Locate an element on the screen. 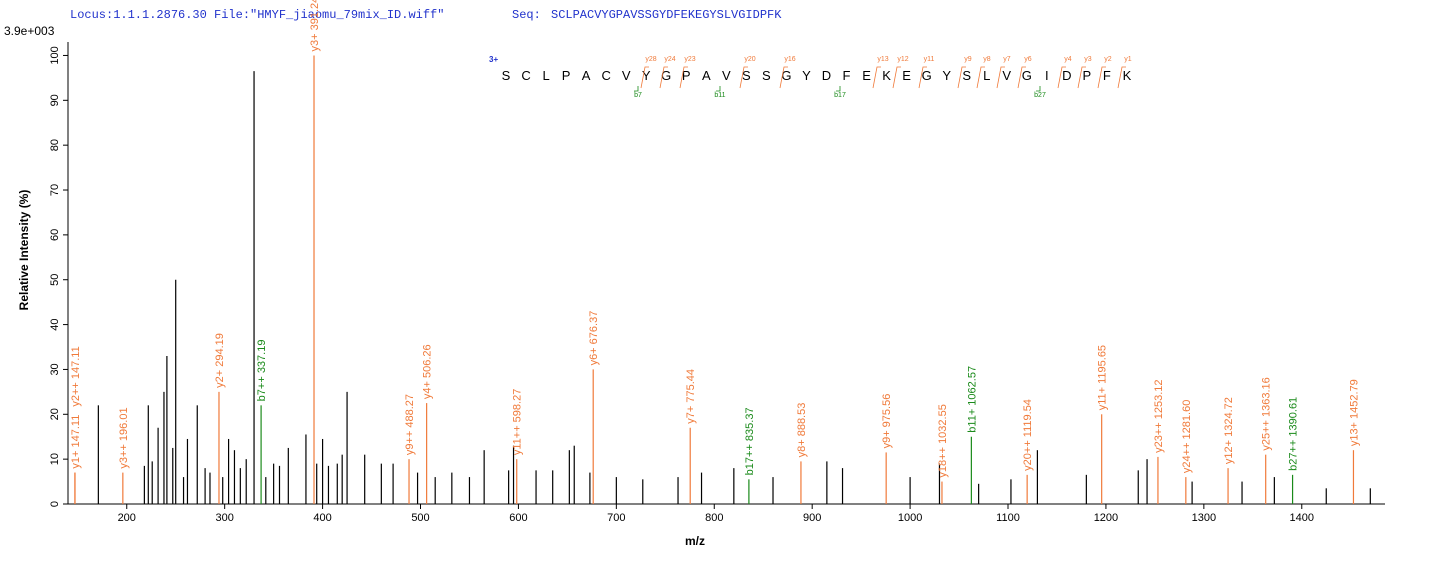  x-tick-label: 700 is located at coordinates (616, 518).